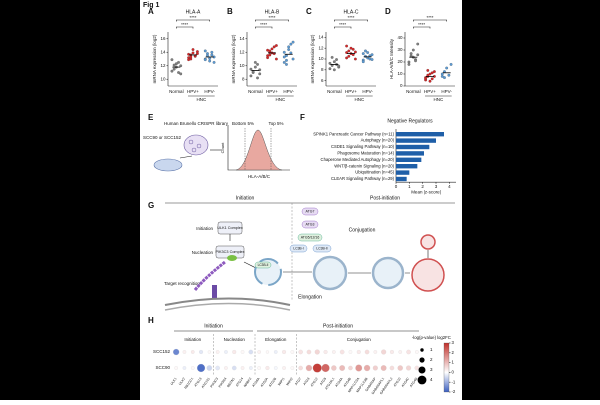 The image size is (600, 405). Describe the element at coordinates (397, 382) in the screenshot. I see `column-label: ATG10` at that location.